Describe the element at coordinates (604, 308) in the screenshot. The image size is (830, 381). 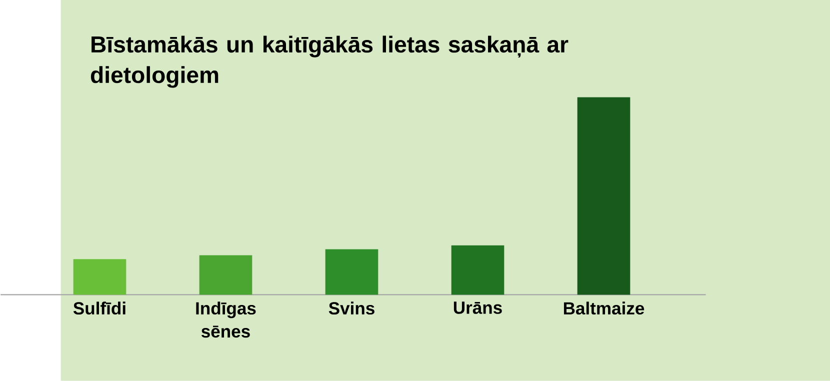
I see `x-tick-label: Baltmaize` at that location.